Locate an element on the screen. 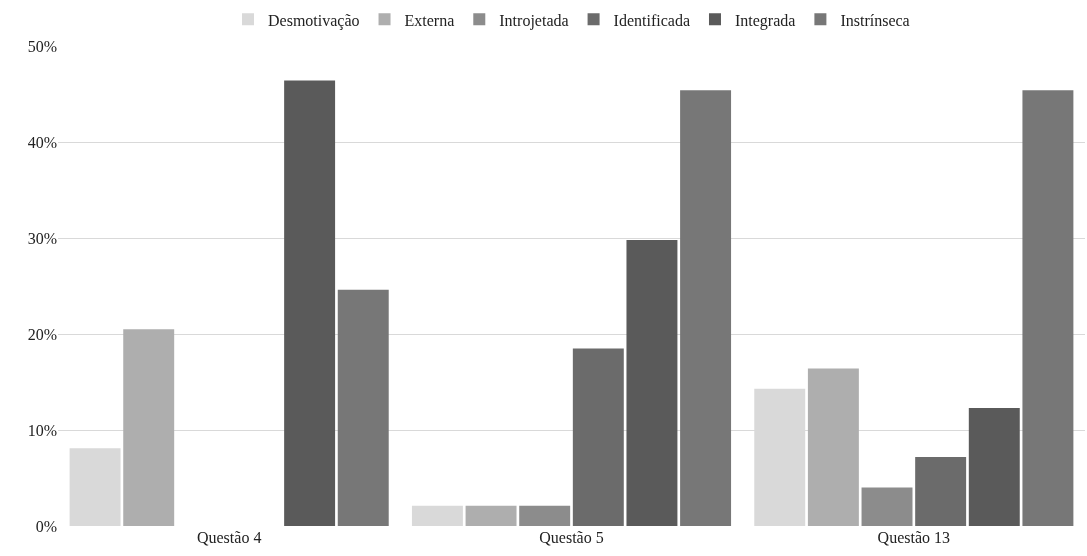 This screenshot has height=556, width=1087. x-tick-label: Questão 5 is located at coordinates (571, 537).